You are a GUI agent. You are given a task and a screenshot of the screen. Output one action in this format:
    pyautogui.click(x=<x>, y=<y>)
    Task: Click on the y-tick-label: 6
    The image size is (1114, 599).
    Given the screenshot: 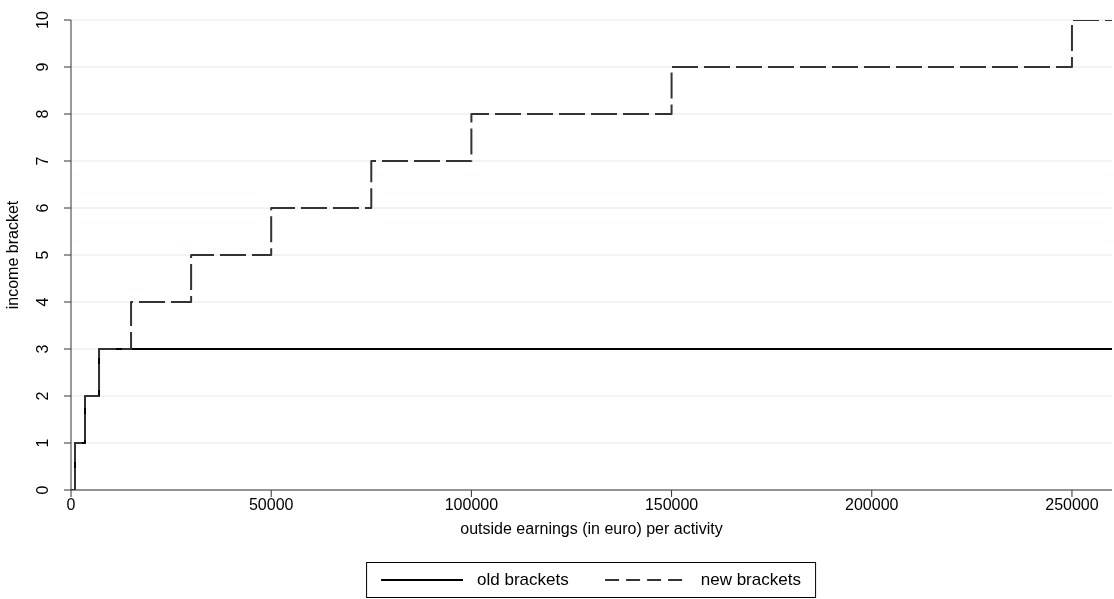 What is the action you would take?
    pyautogui.click(x=42, y=208)
    